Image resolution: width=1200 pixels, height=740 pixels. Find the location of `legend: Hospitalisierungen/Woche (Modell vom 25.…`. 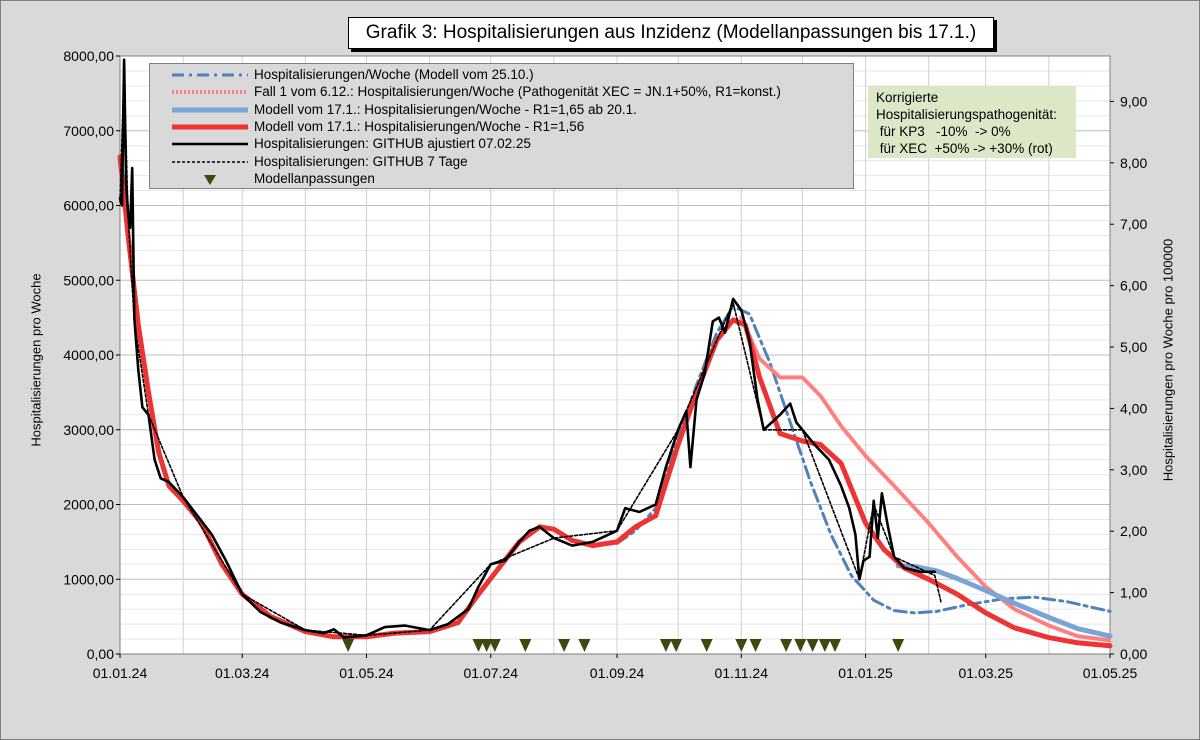

legend: Hospitalisierungen/Woche (Modell vom 25.… is located at coordinates (501, 126).